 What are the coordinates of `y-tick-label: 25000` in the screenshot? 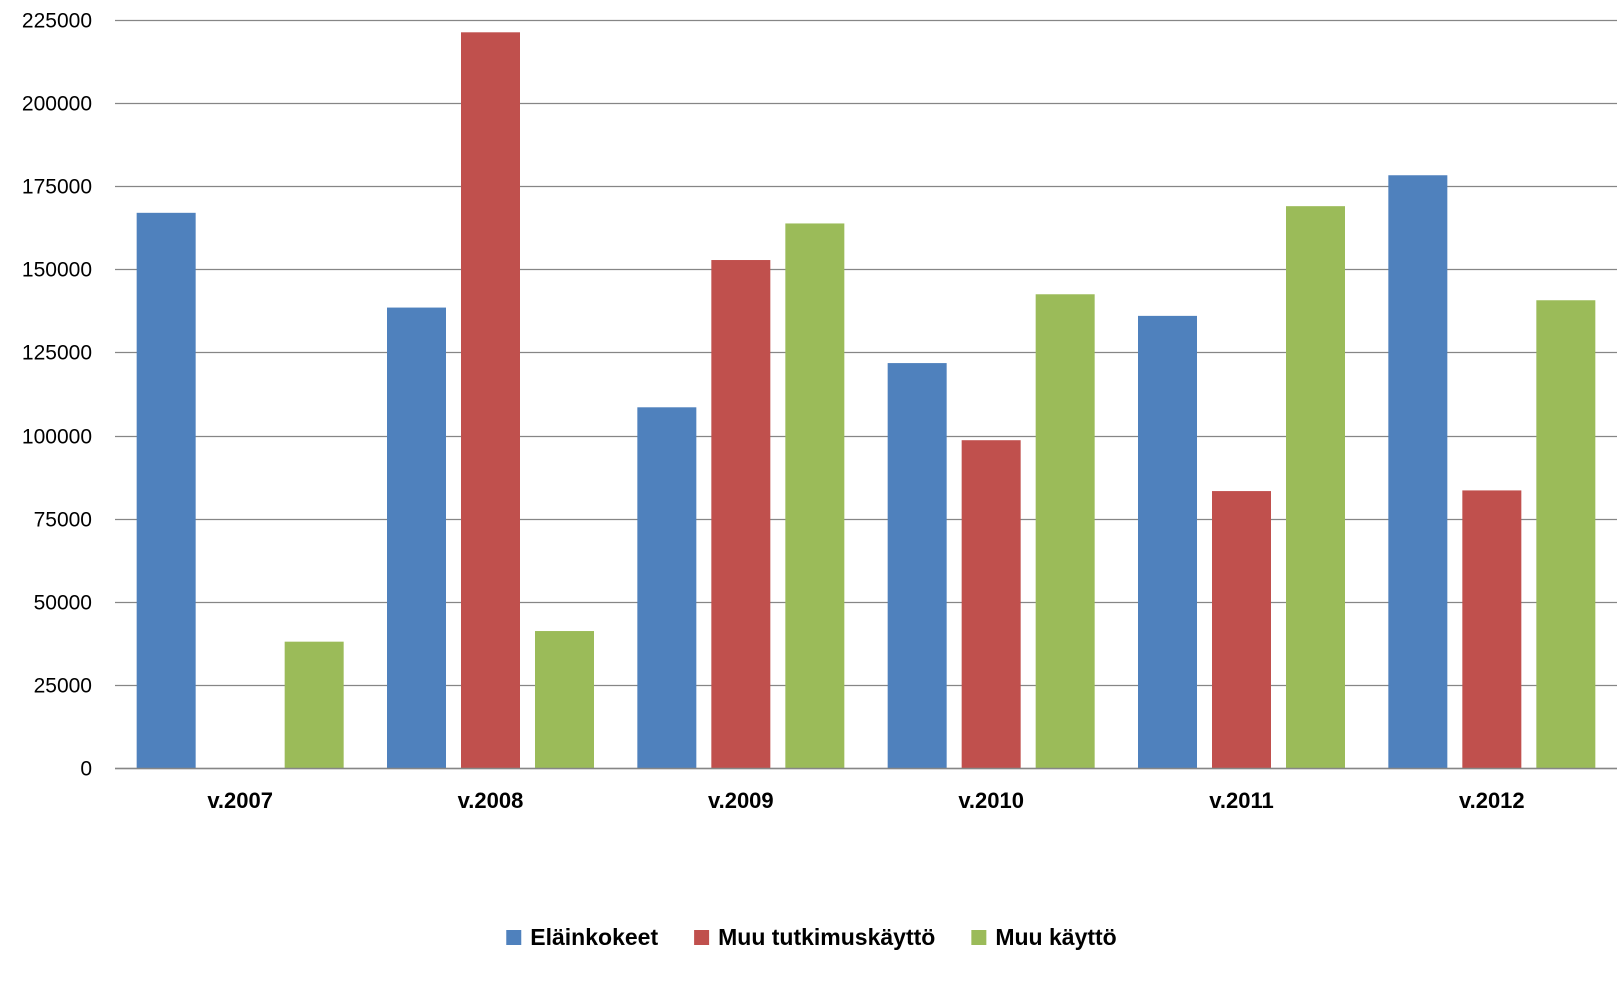 It's located at (63, 686).